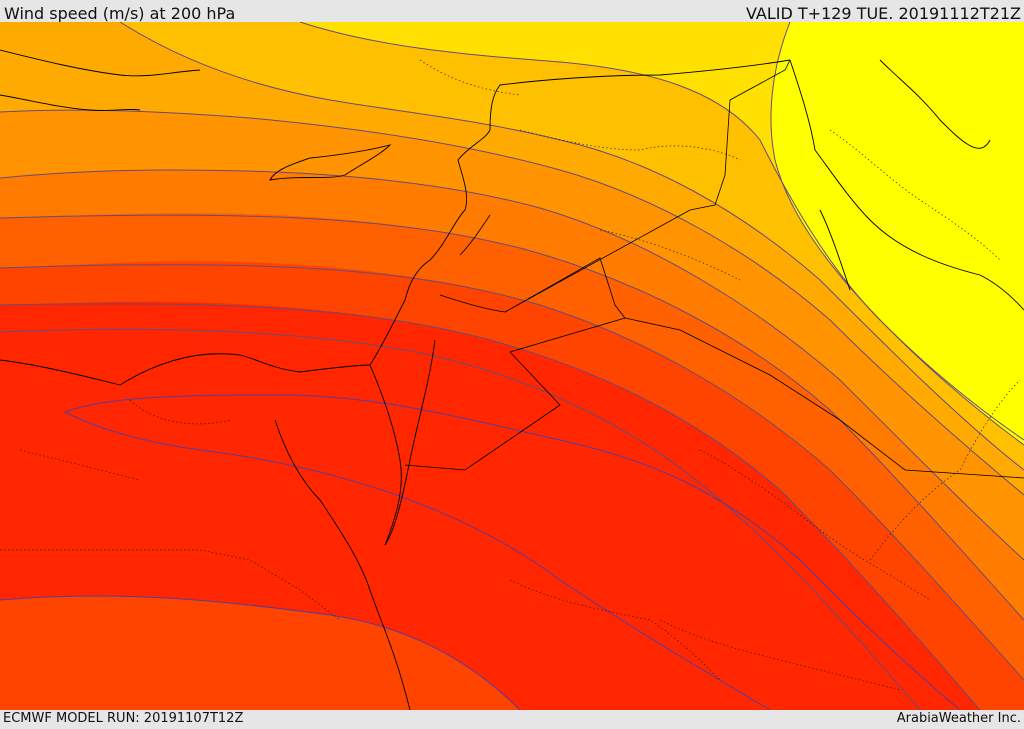  What do you see at coordinates (260, 652) in the screenshot?
I see `band-8-sw` at bounding box center [260, 652].